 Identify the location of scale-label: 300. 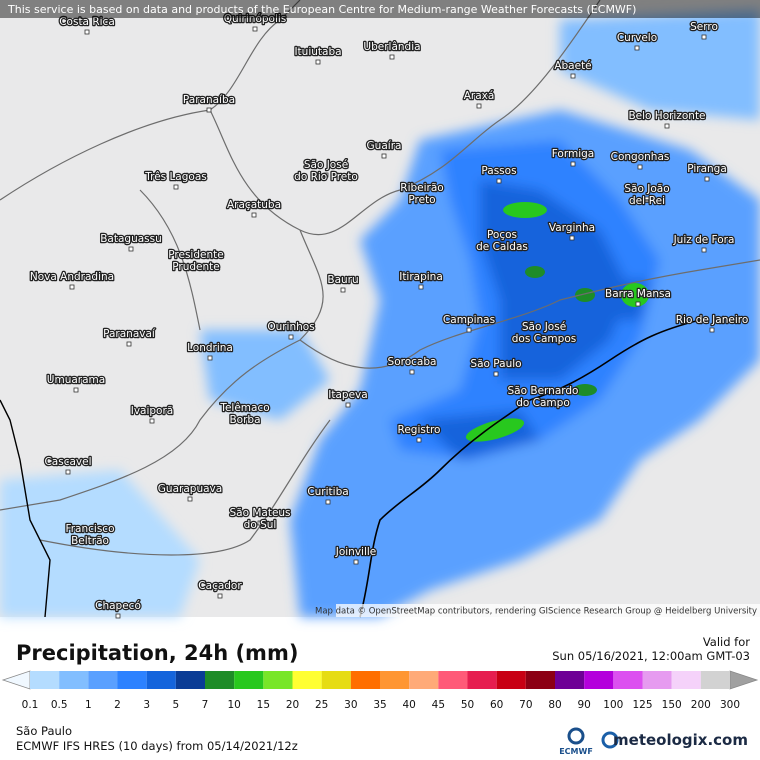
(730, 705).